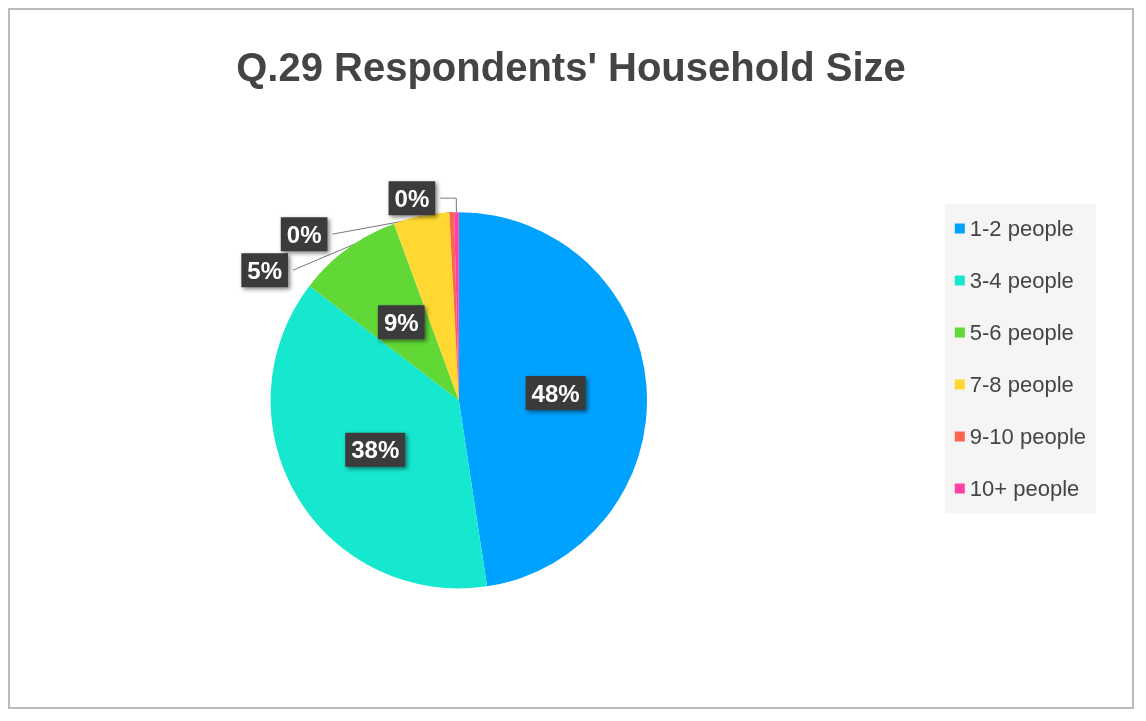  I want to click on legend-label: 9-10 people, so click(1028, 436).